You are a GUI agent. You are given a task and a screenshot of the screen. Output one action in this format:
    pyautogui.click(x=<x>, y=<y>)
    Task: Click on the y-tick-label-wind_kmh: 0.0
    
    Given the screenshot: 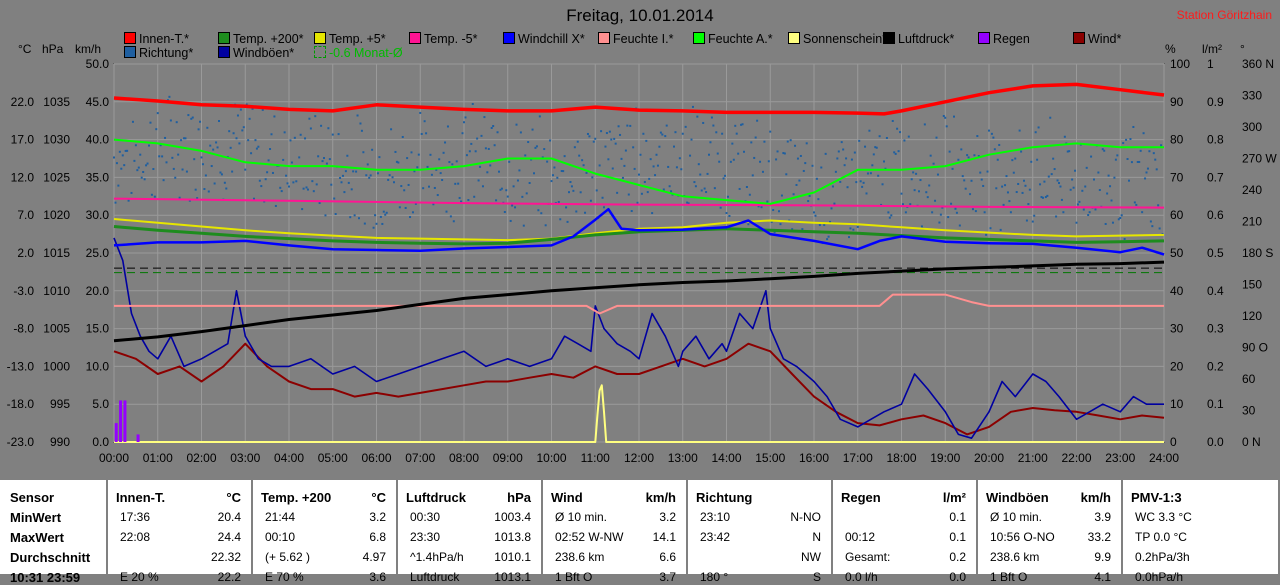 What is the action you would take?
    pyautogui.click(x=100, y=442)
    